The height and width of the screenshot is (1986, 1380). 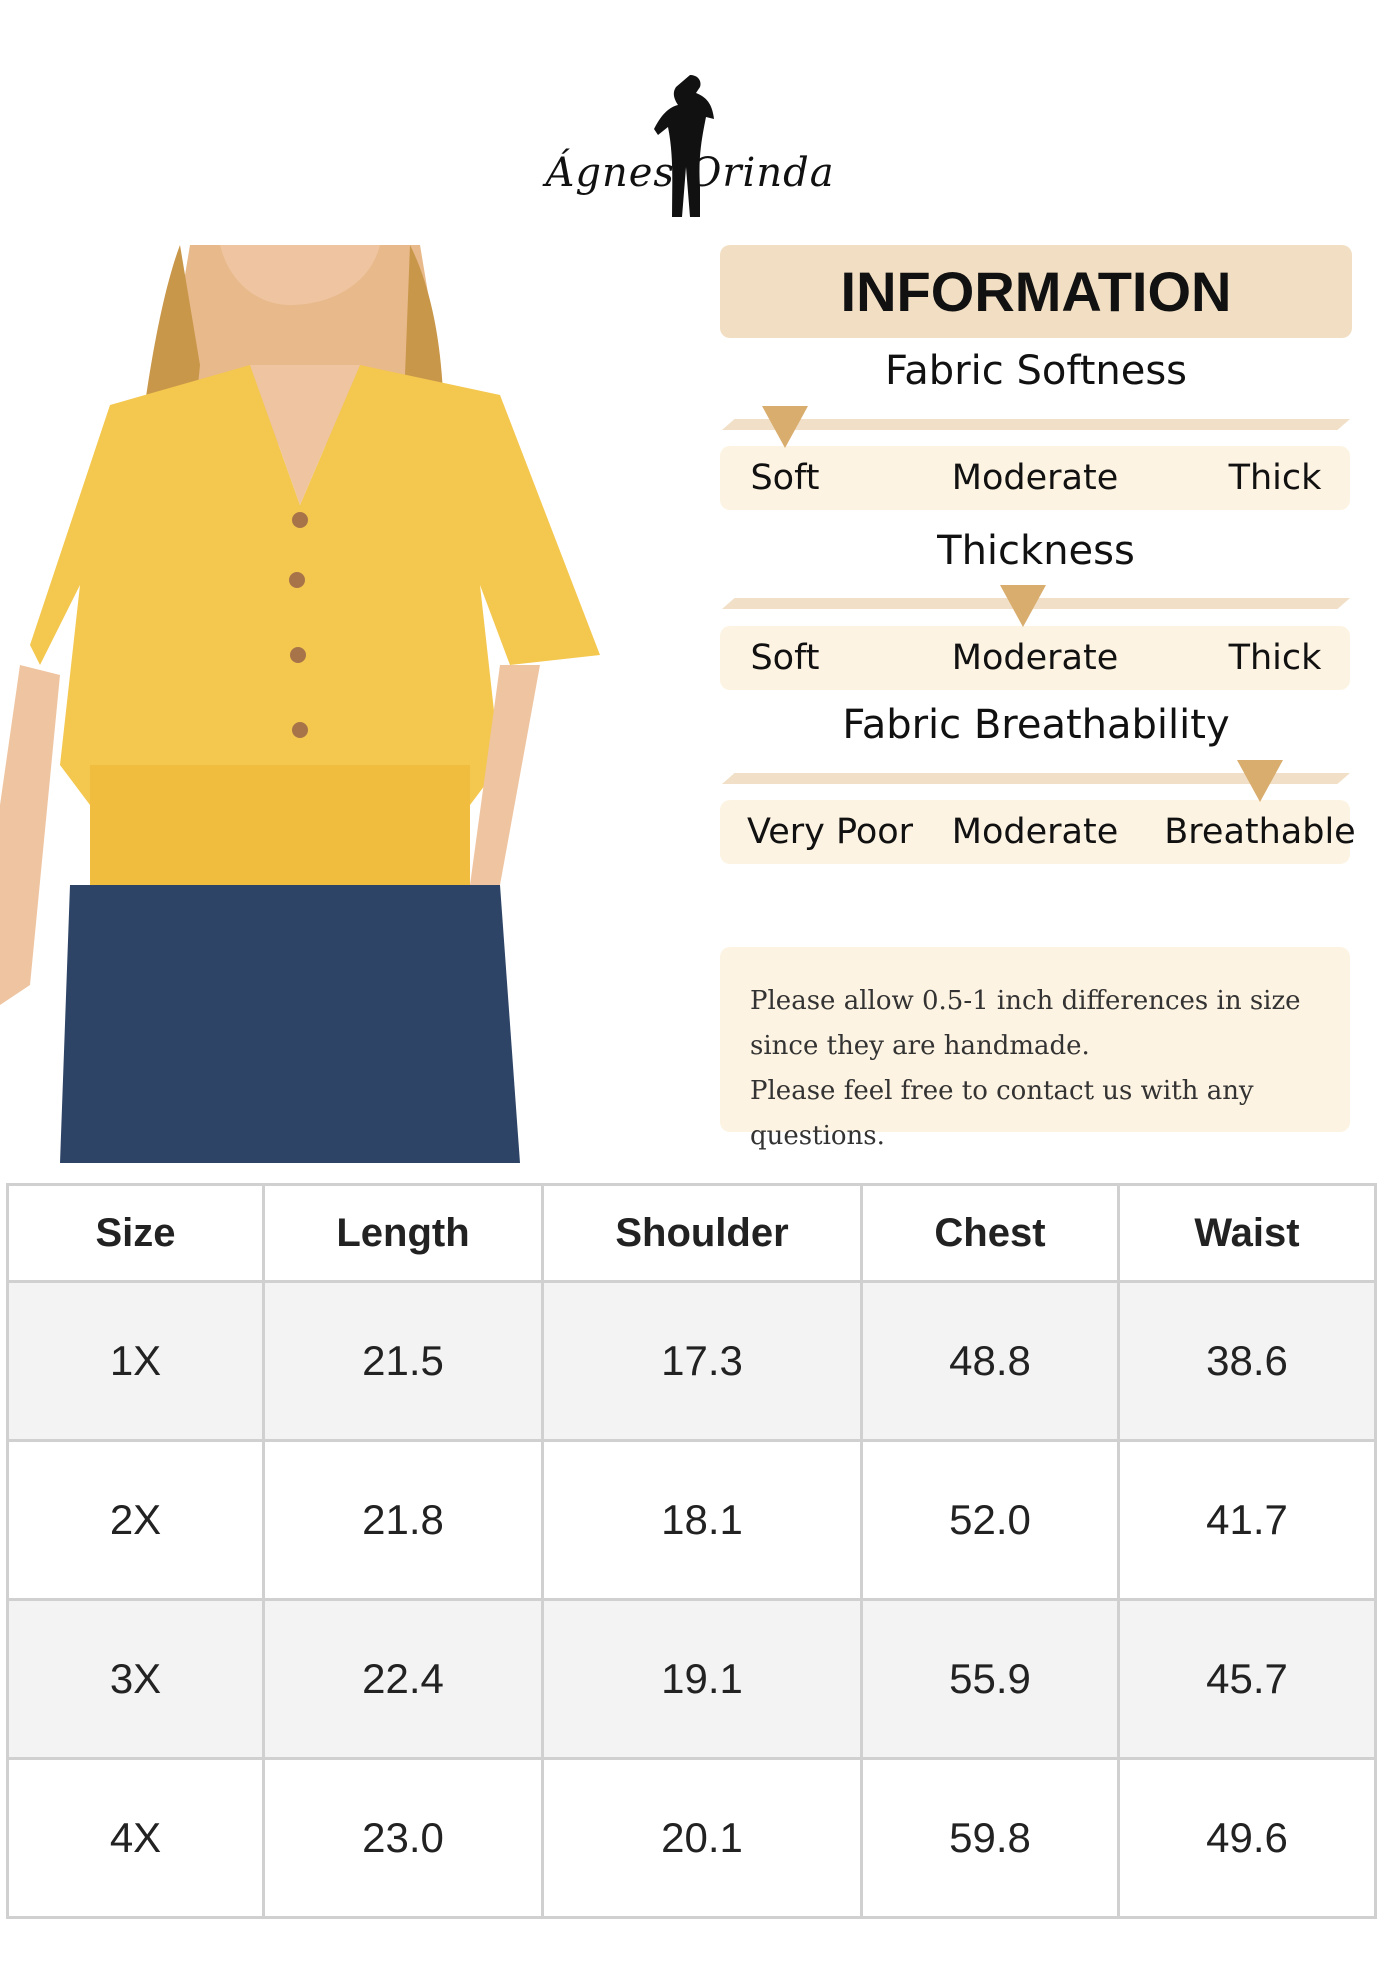 What do you see at coordinates (1247, 1233) in the screenshot?
I see `header-waist: Waist` at bounding box center [1247, 1233].